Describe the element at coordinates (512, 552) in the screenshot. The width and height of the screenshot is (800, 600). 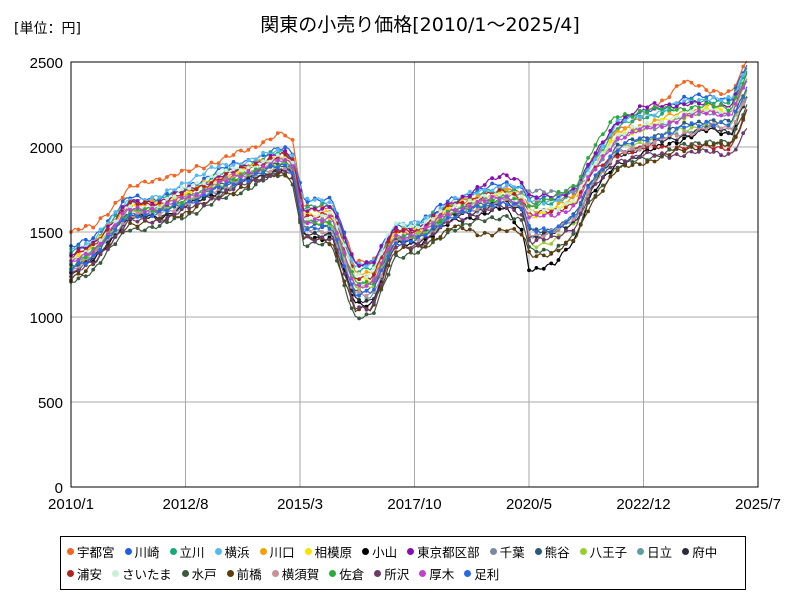
I see `legend-label: 千葉` at that location.